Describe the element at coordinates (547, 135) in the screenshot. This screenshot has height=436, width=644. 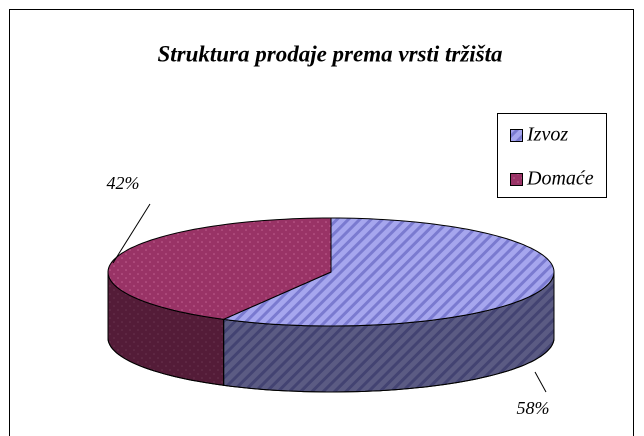
I see `legend-label: Izvoz` at that location.